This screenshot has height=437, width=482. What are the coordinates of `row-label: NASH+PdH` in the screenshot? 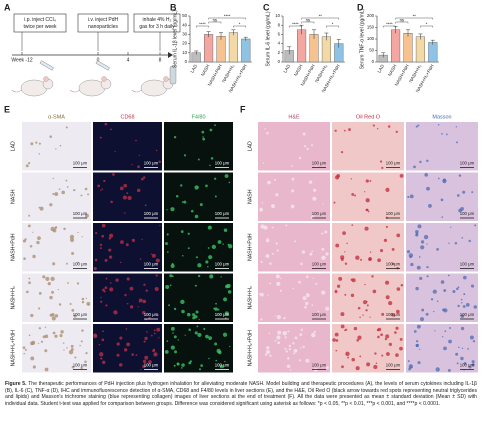 It's located at (13, 247).